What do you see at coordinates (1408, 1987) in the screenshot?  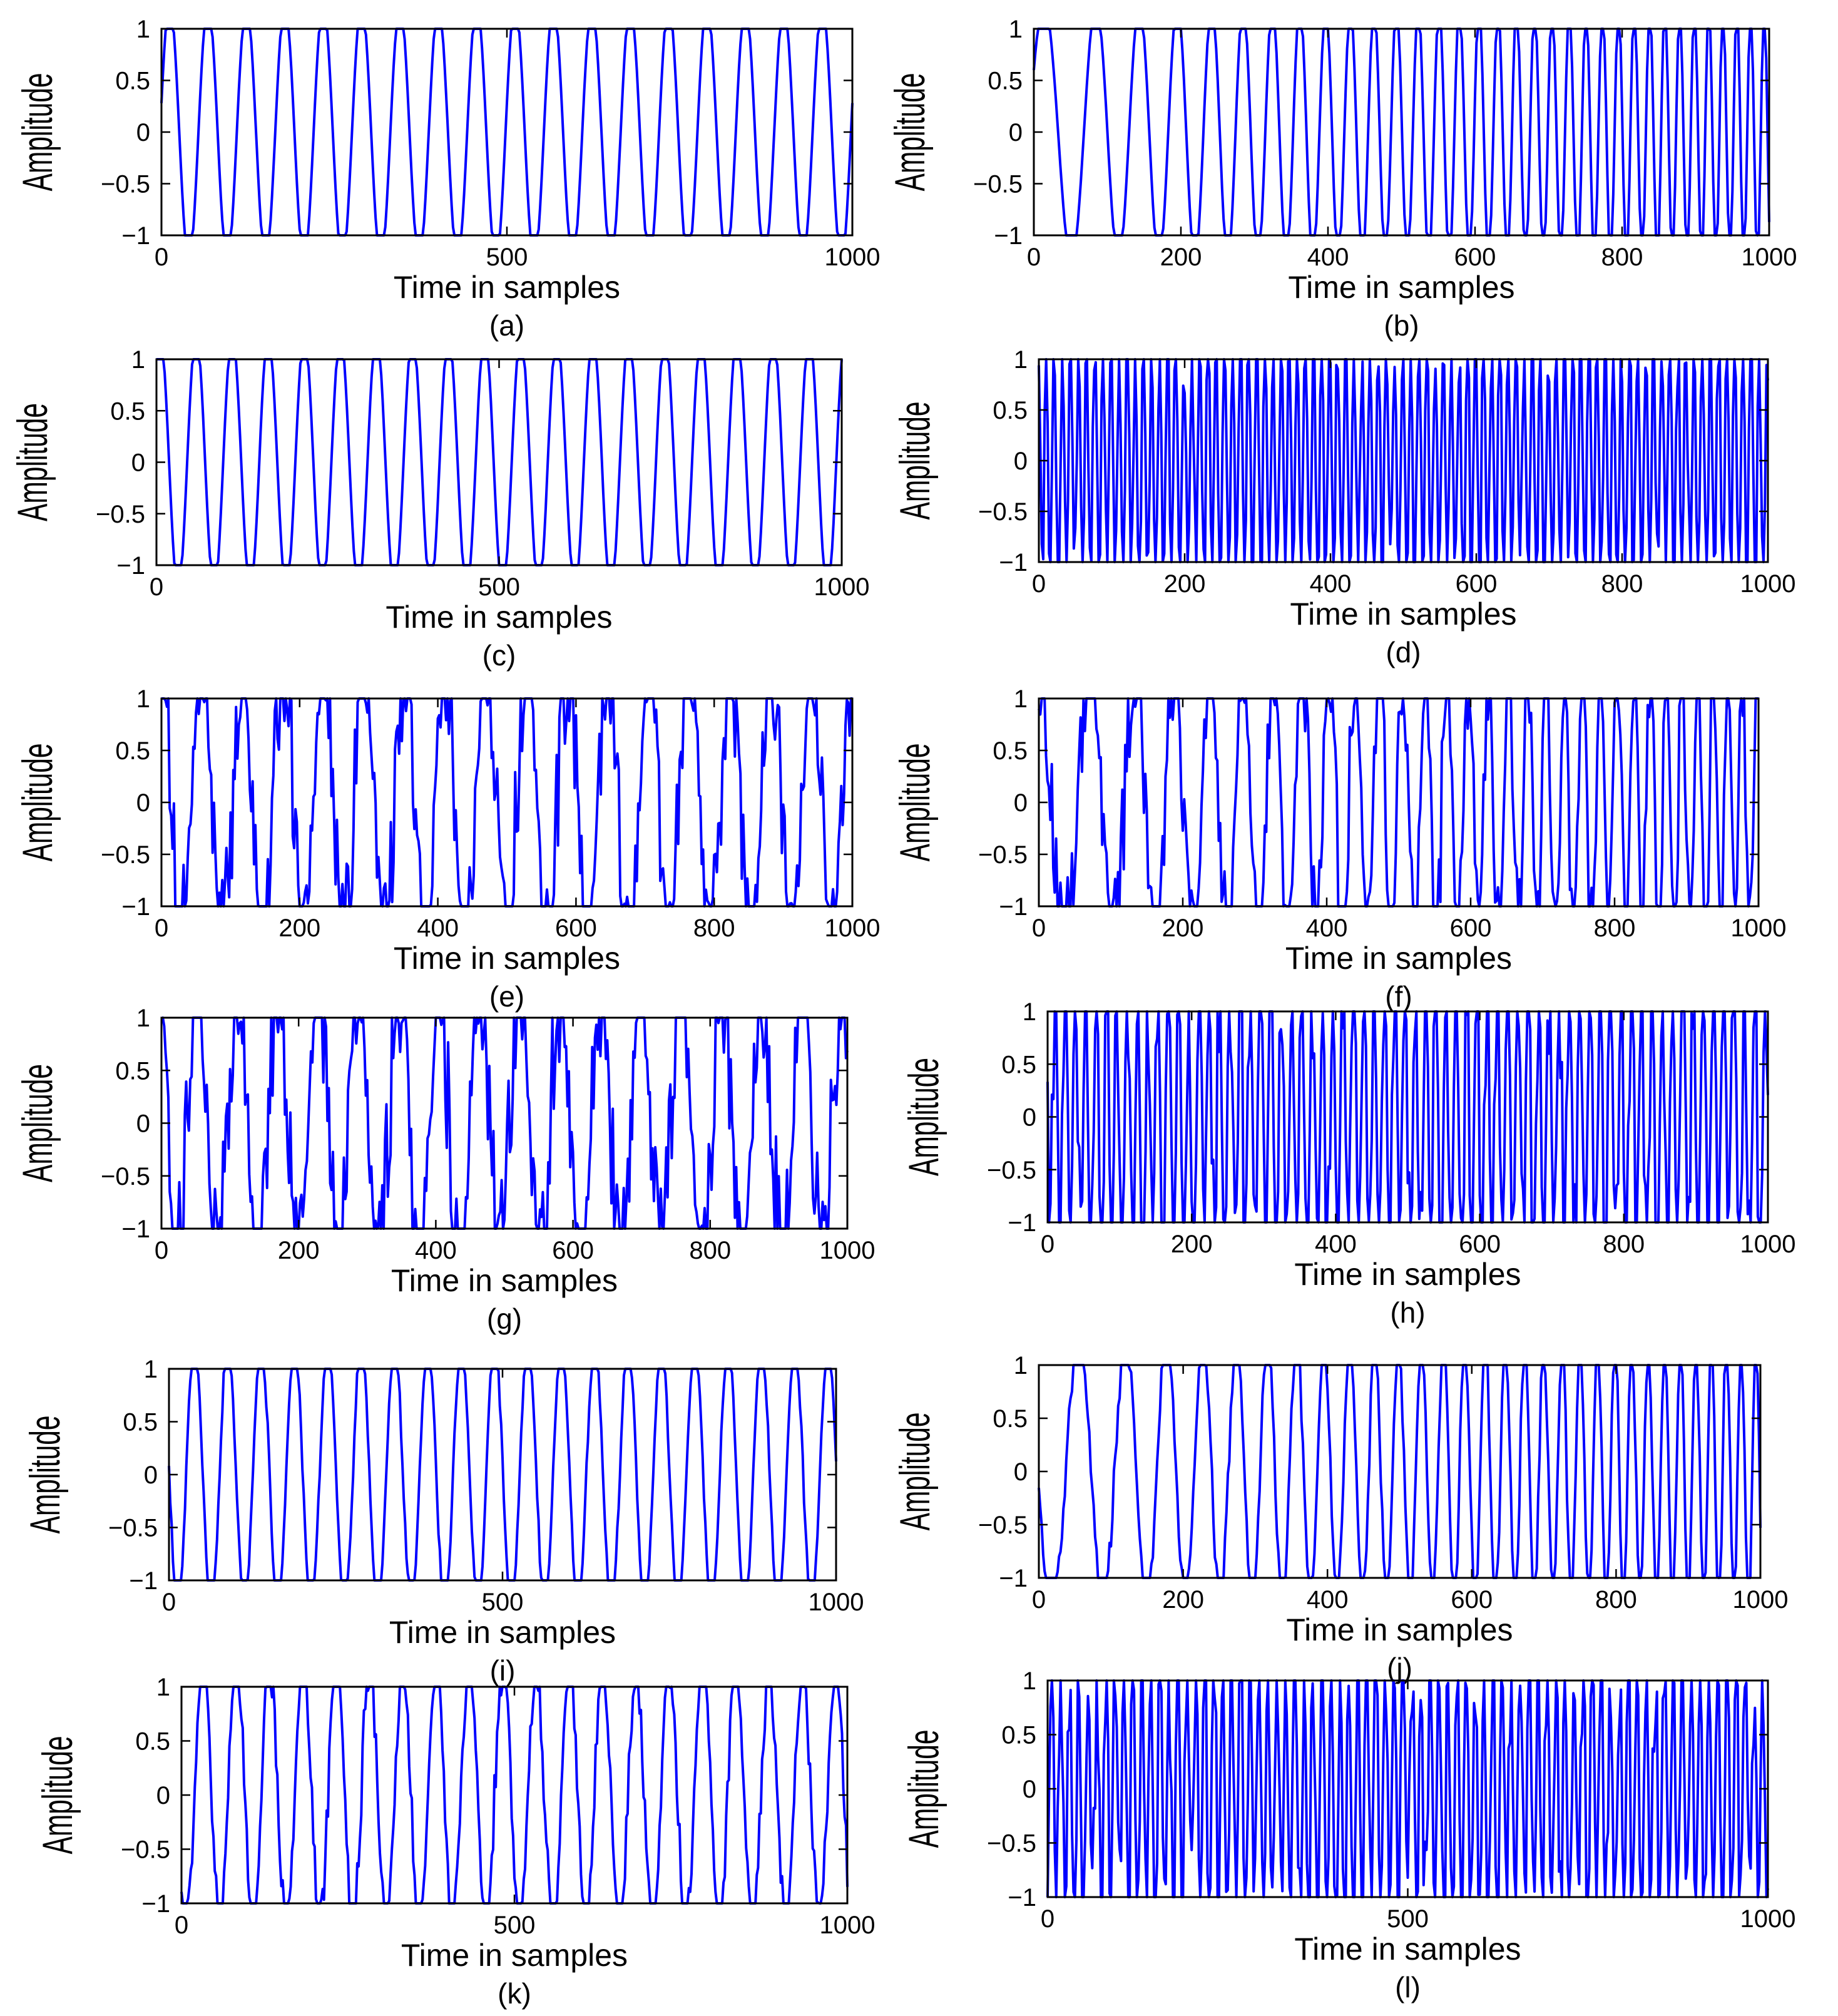 I see `subplot-caption: (l)` at bounding box center [1408, 1987].